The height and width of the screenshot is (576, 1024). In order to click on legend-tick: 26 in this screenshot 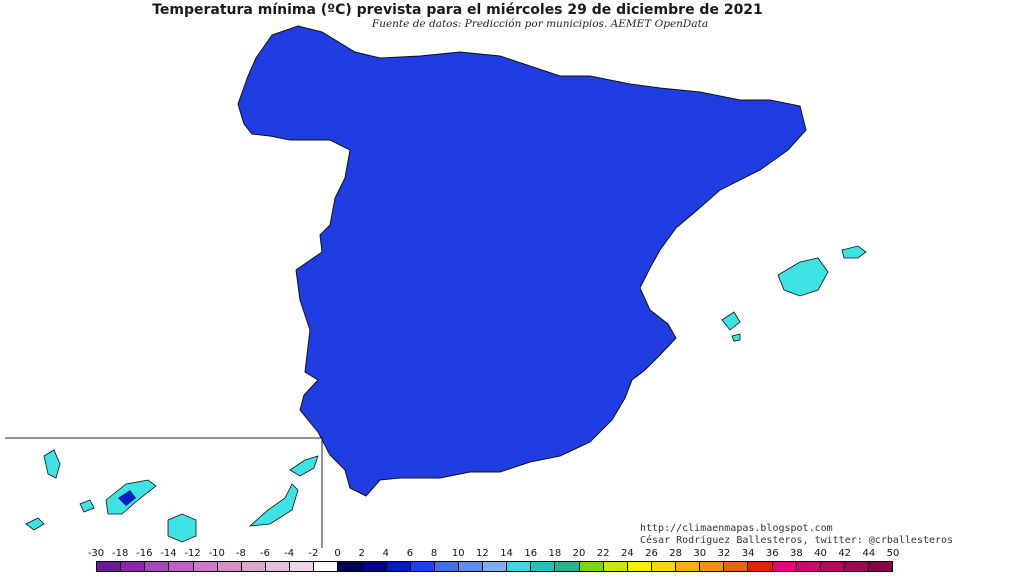, I will do `click(651, 553)`.